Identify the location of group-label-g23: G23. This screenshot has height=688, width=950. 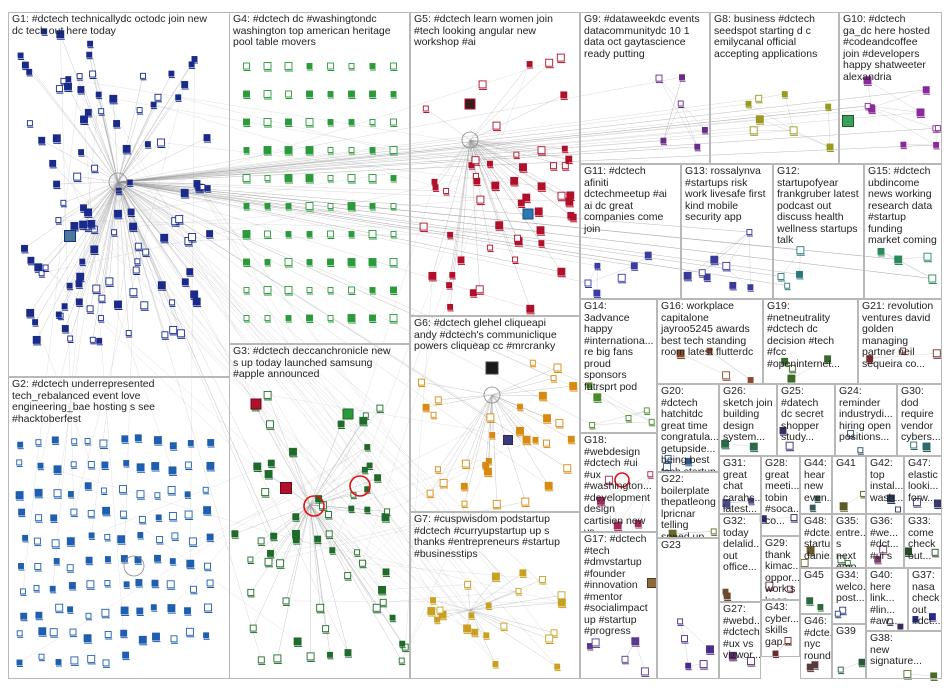
(671, 545).